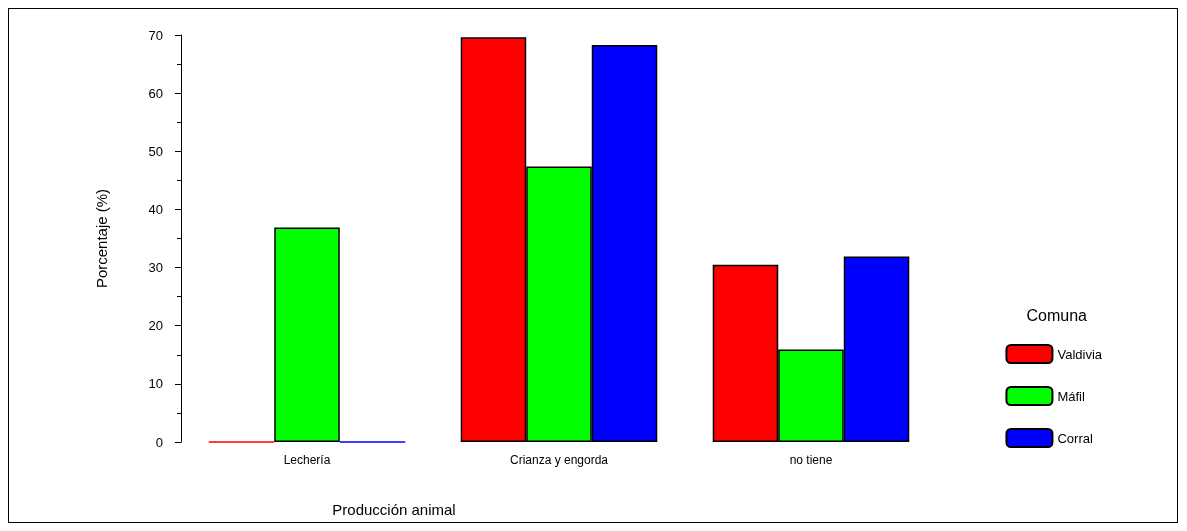  What do you see at coordinates (155, 384) in the screenshot?
I see `y-tick-label: 10` at bounding box center [155, 384].